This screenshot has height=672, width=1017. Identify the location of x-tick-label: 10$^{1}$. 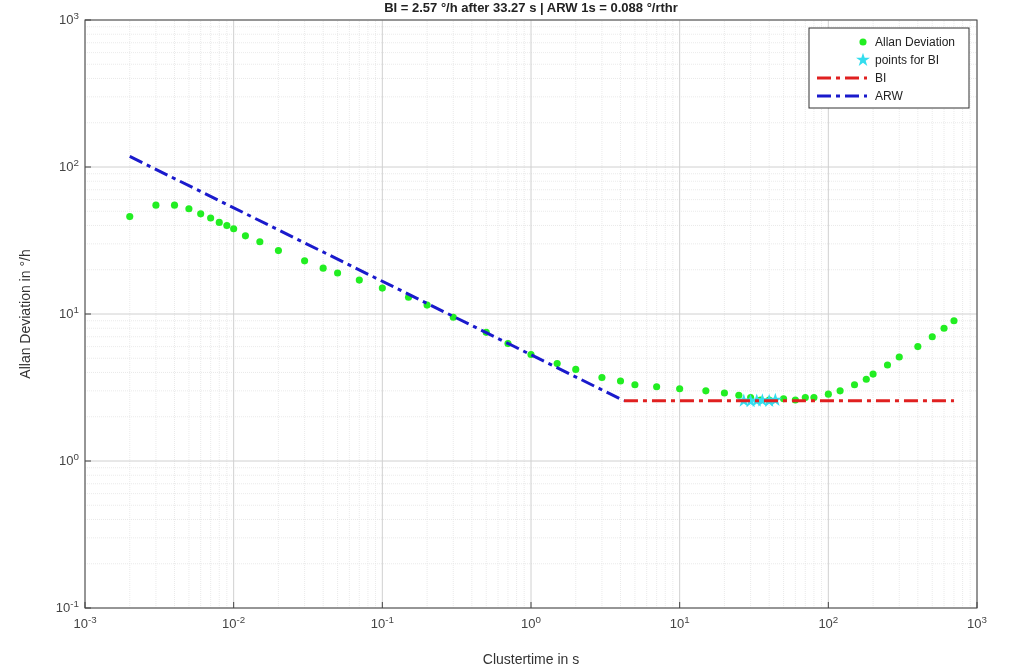
(679, 622).